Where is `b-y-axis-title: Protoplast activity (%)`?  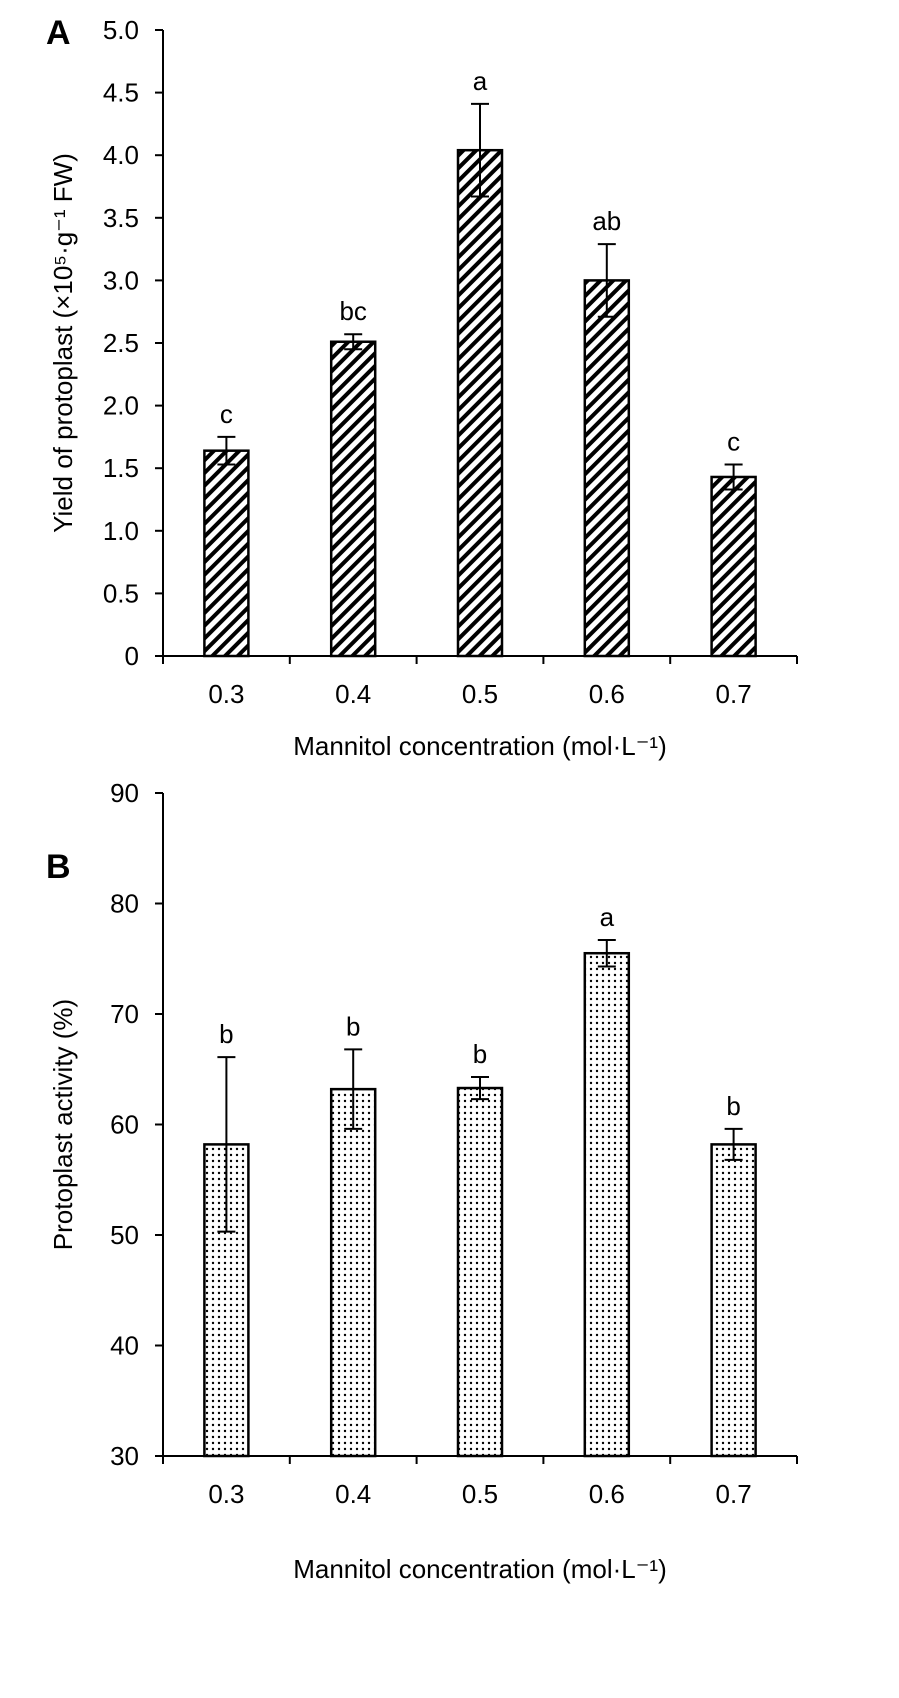 b-y-axis-title: Protoplast activity (%) is located at coordinates (63, 1124).